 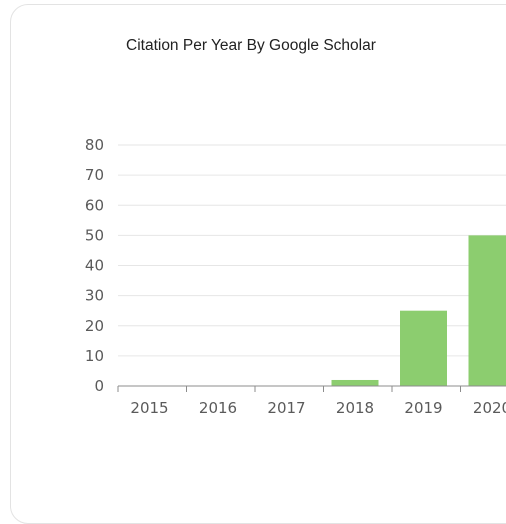 What do you see at coordinates (94, 266) in the screenshot?
I see `y-tick-label: 40` at bounding box center [94, 266].